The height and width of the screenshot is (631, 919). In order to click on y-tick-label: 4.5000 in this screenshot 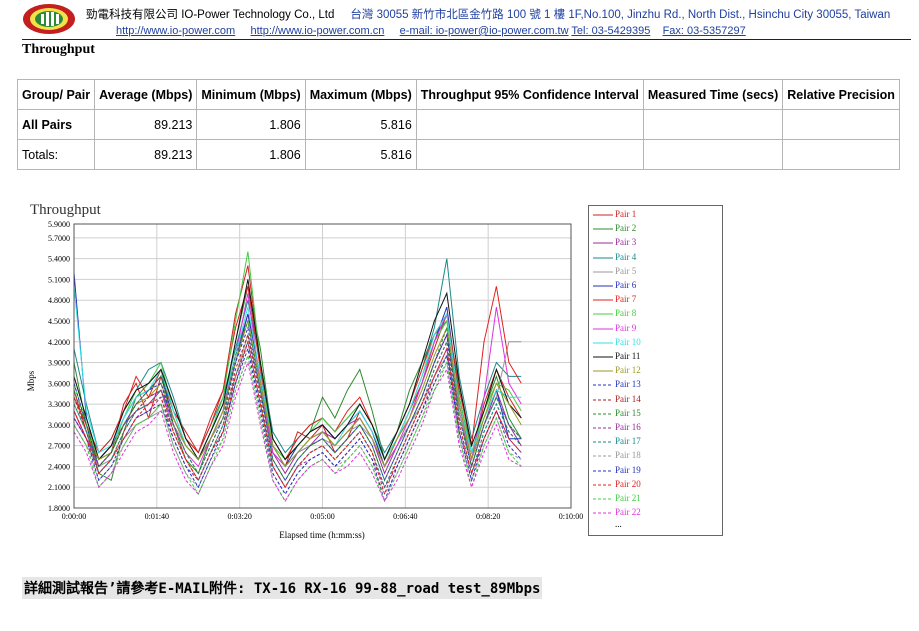, I will do `click(59, 321)`.